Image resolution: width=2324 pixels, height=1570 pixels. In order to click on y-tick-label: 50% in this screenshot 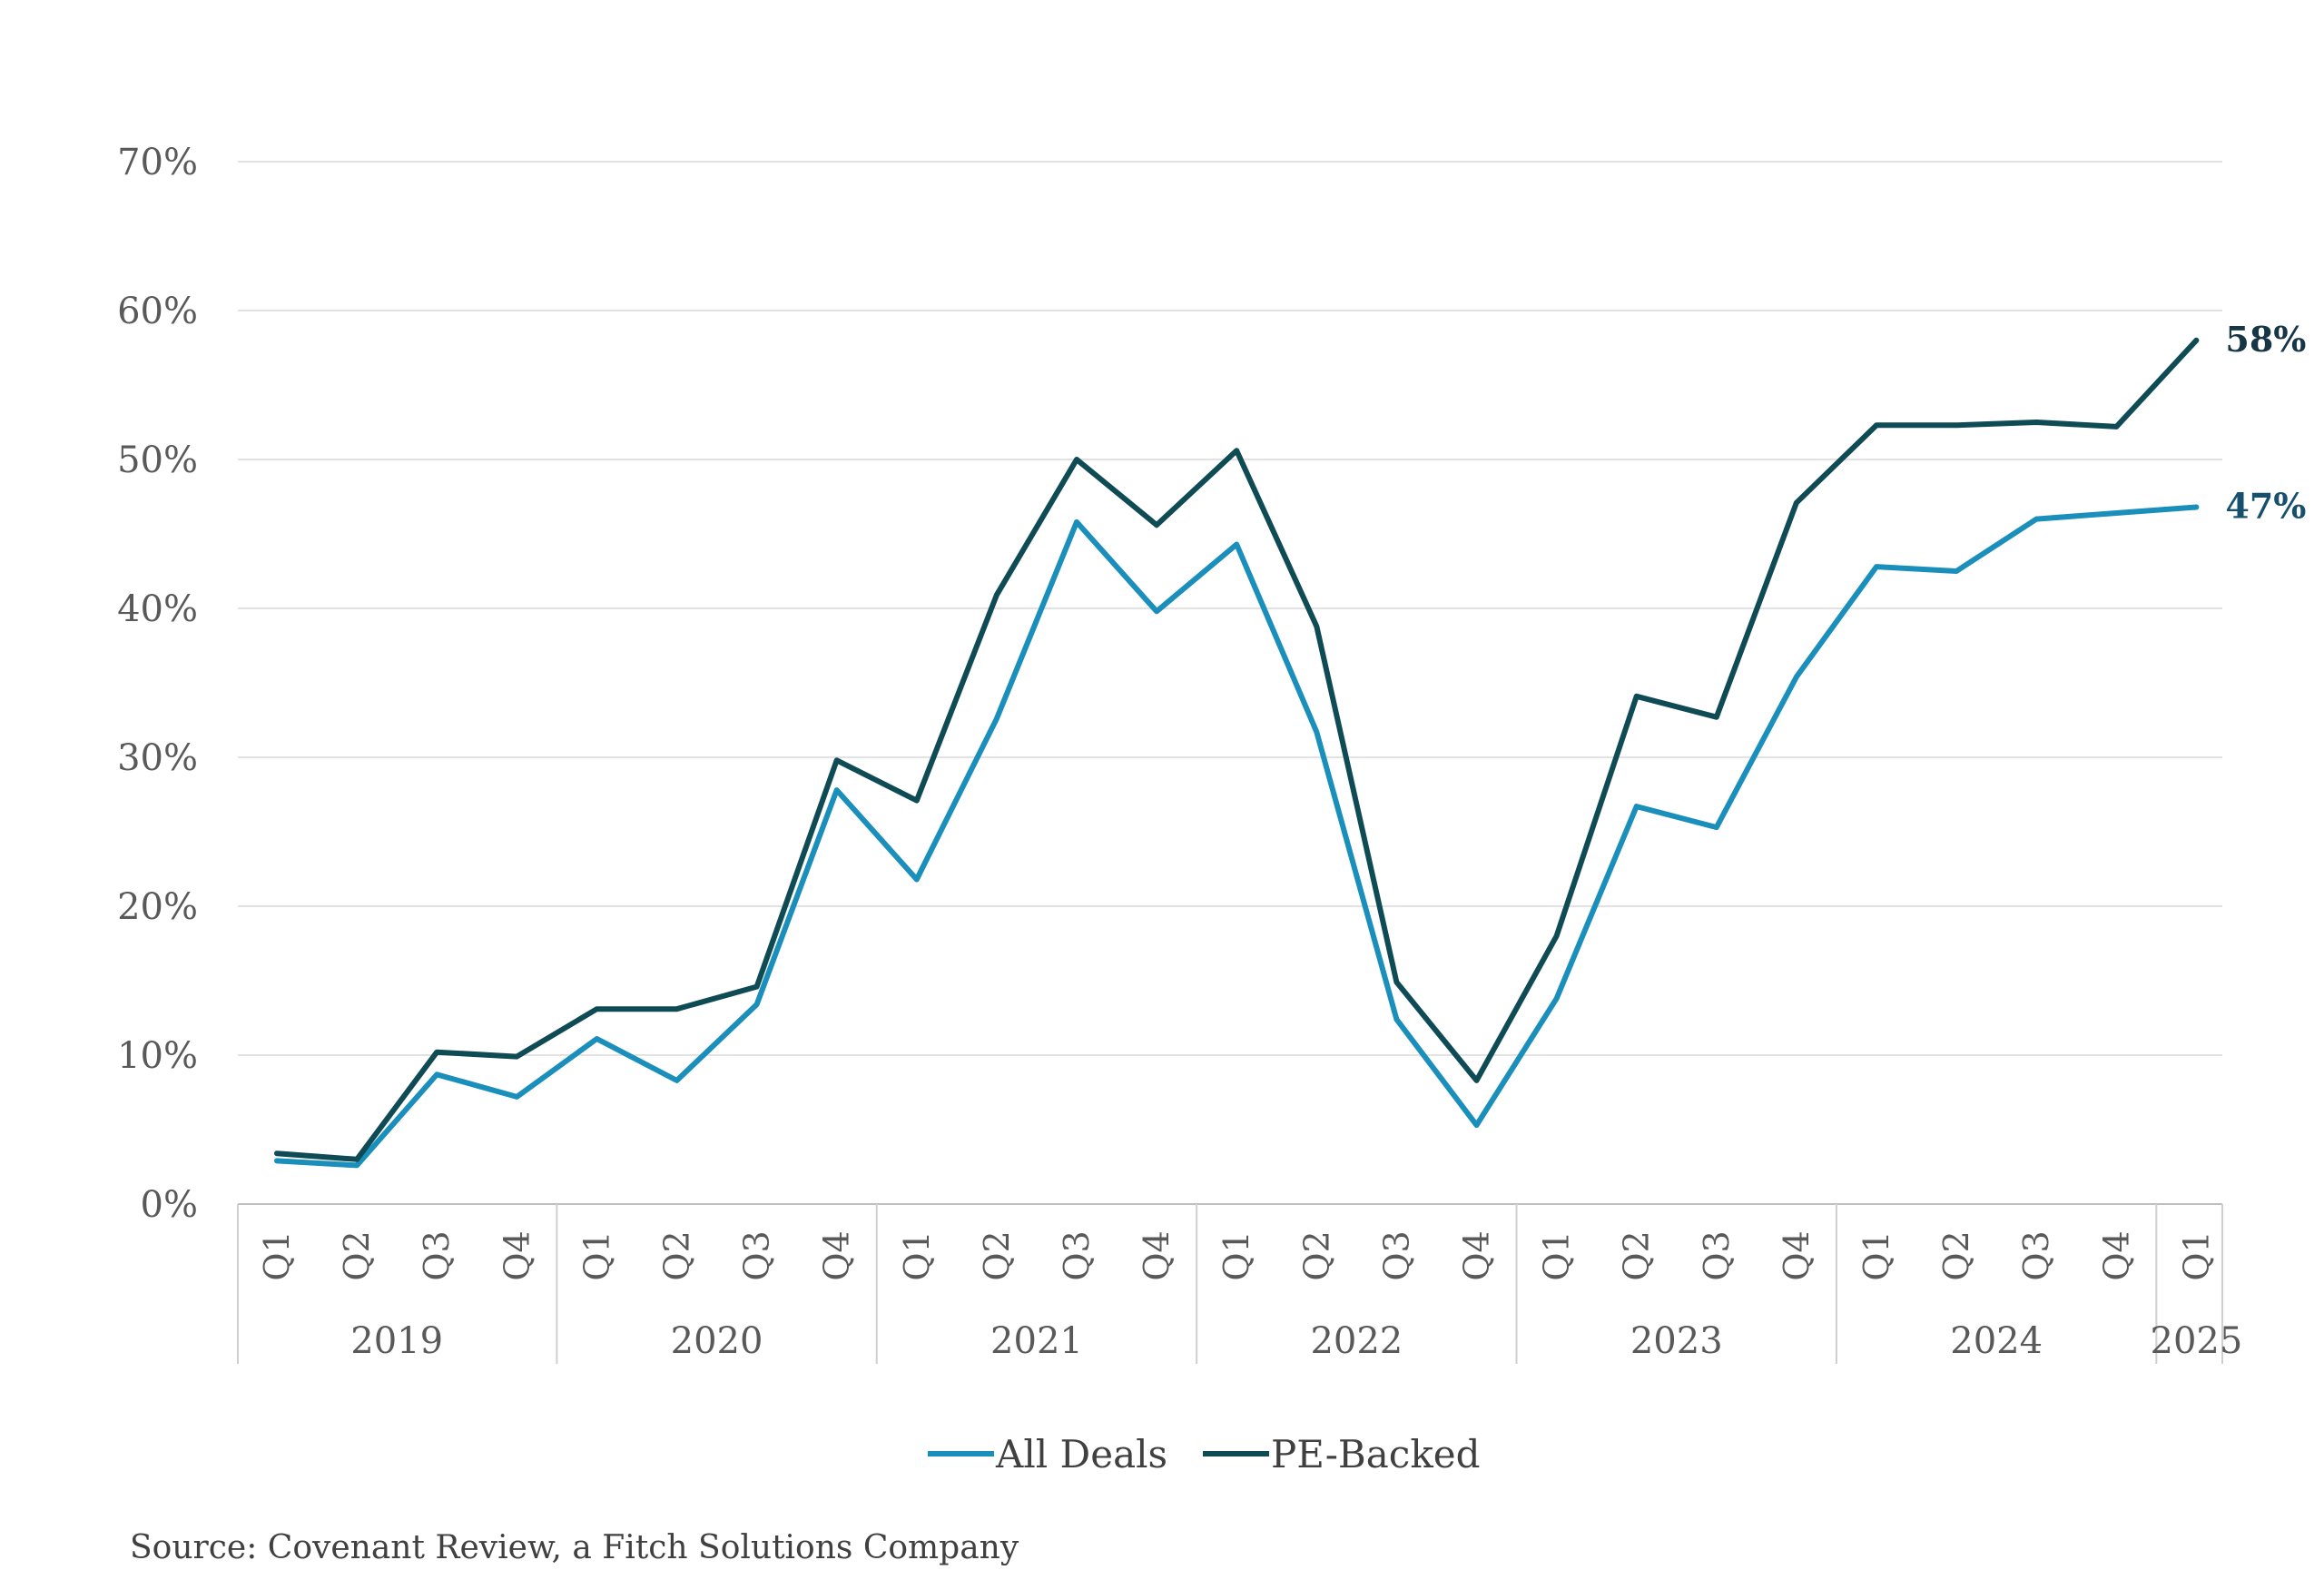, I will do `click(157, 460)`.